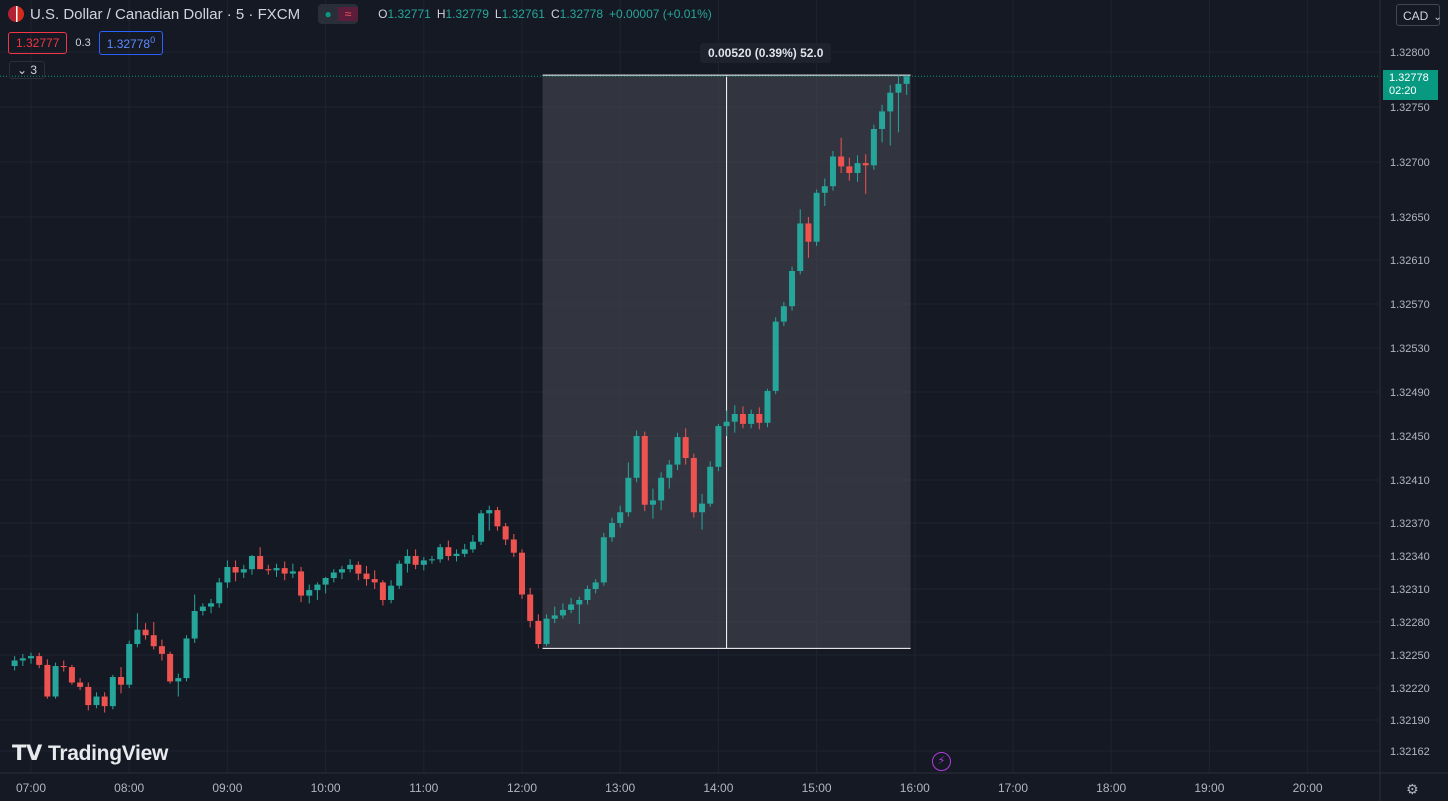  Describe the element at coordinates (1412, 789) in the screenshot. I see `gear-icon: ⚙` at that location.